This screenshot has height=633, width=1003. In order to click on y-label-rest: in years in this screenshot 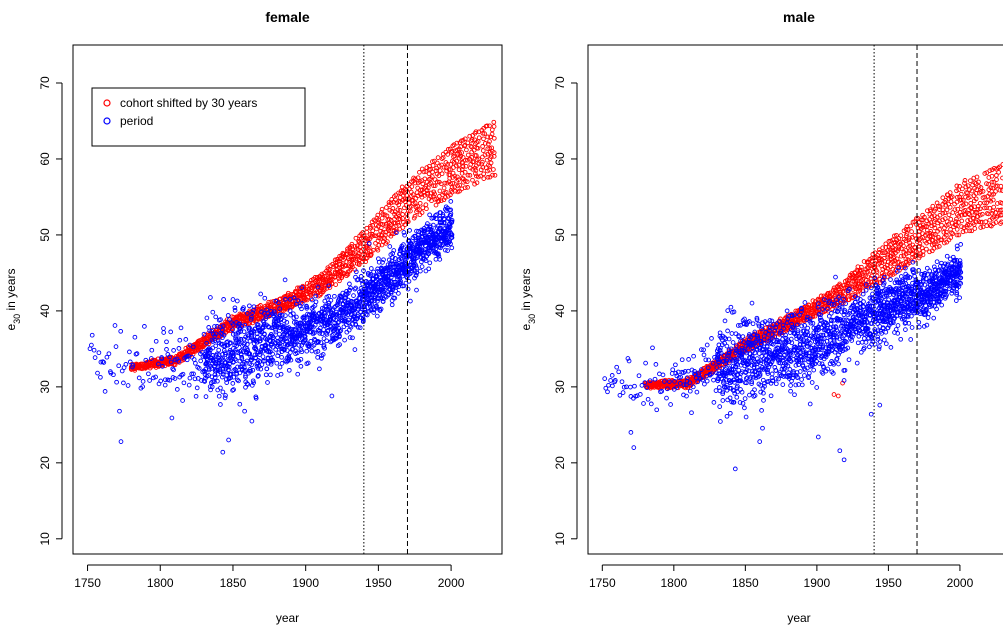, I will do `click(11, 290)`.